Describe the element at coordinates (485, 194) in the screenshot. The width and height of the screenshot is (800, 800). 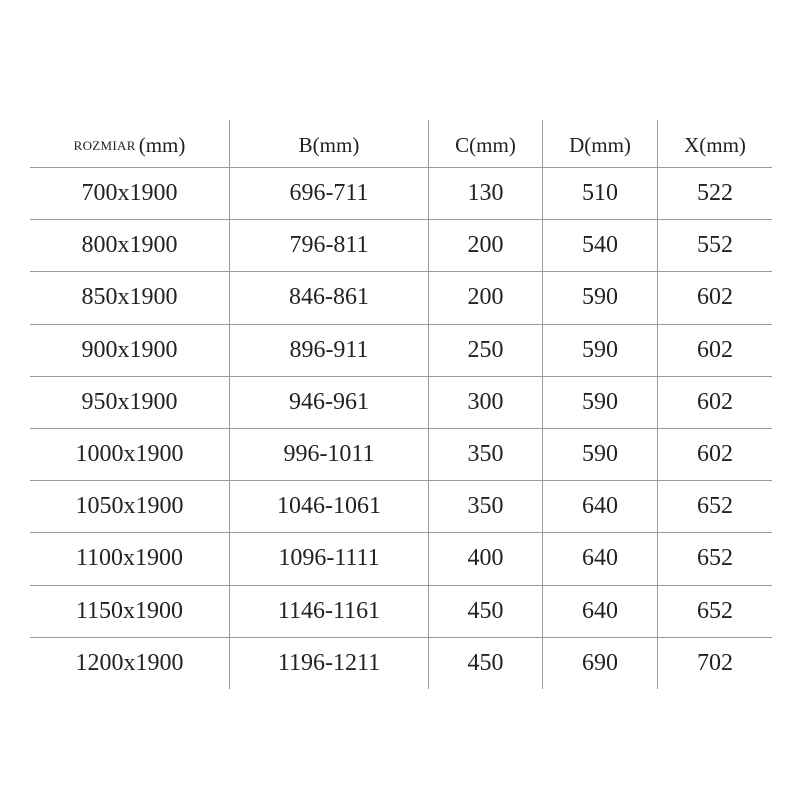
I see `table-cell: 130` at that location.